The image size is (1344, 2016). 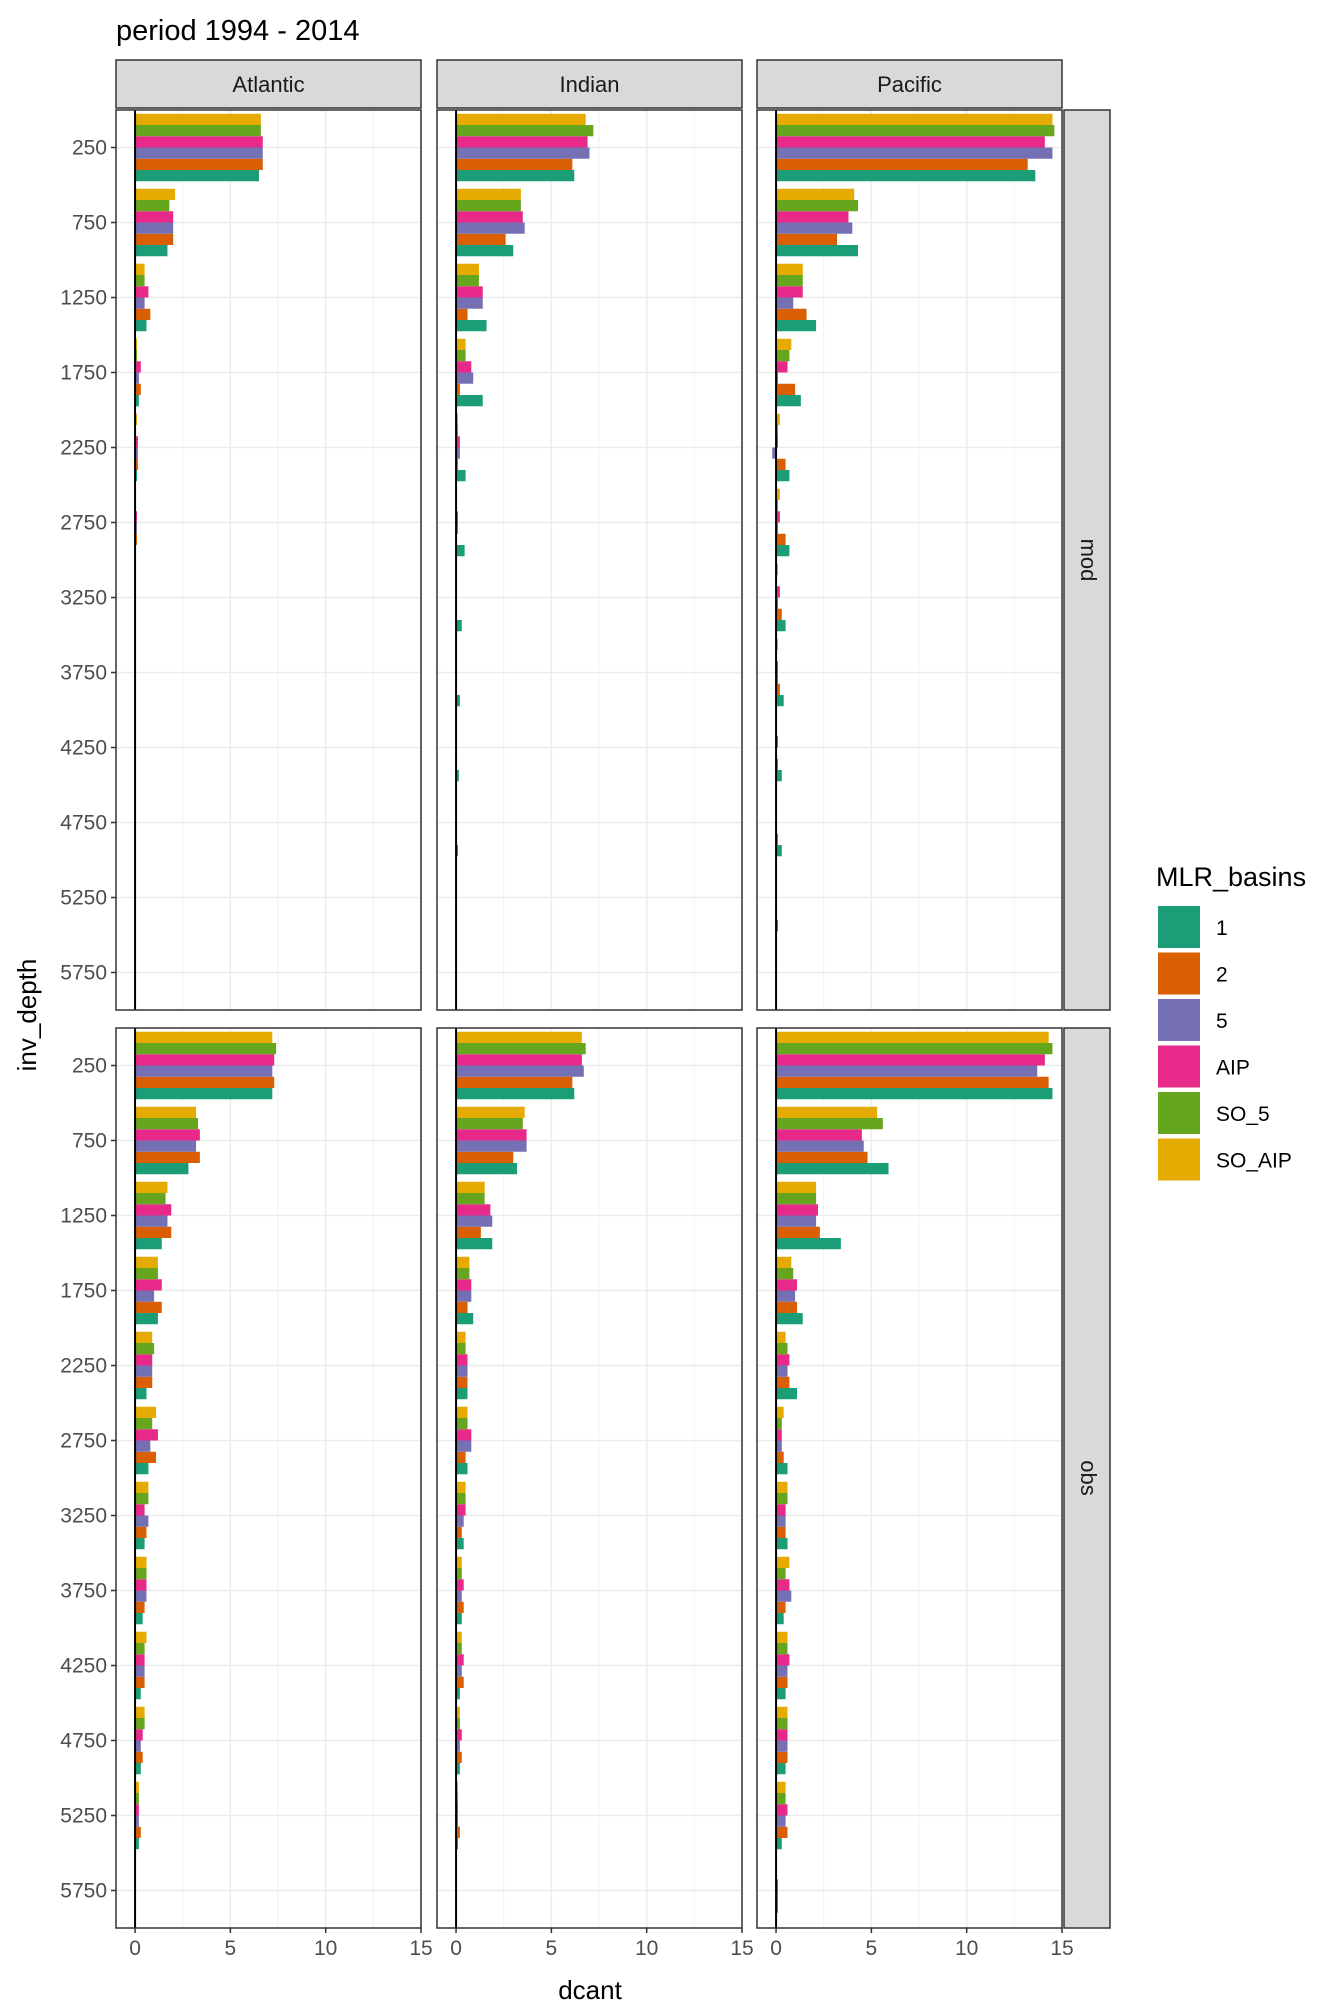 What do you see at coordinates (909, 84) in the screenshot?
I see `strip-label: Pacific` at bounding box center [909, 84].